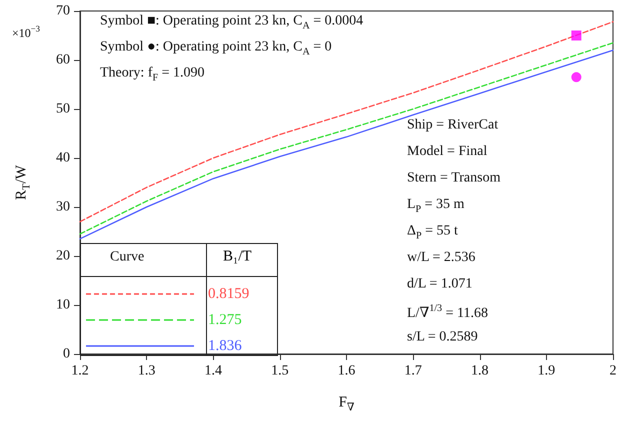 The image size is (629, 428). Describe the element at coordinates (63, 109) in the screenshot. I see `y-tick-label: 50` at that location.